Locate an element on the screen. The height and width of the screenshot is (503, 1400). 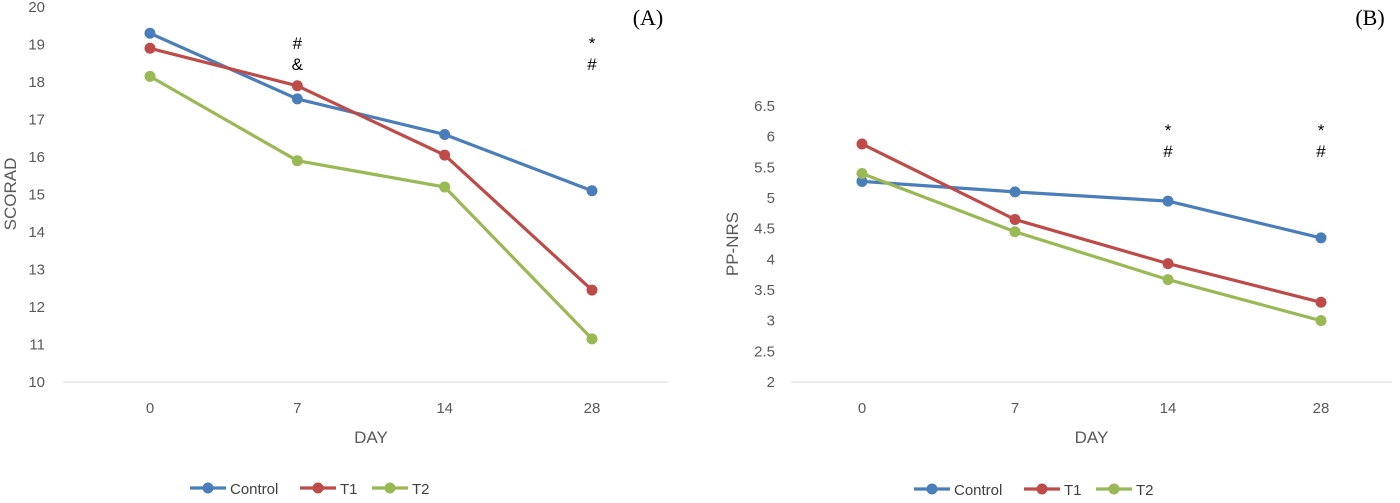
series-line-t2 is located at coordinates (1091, 247).